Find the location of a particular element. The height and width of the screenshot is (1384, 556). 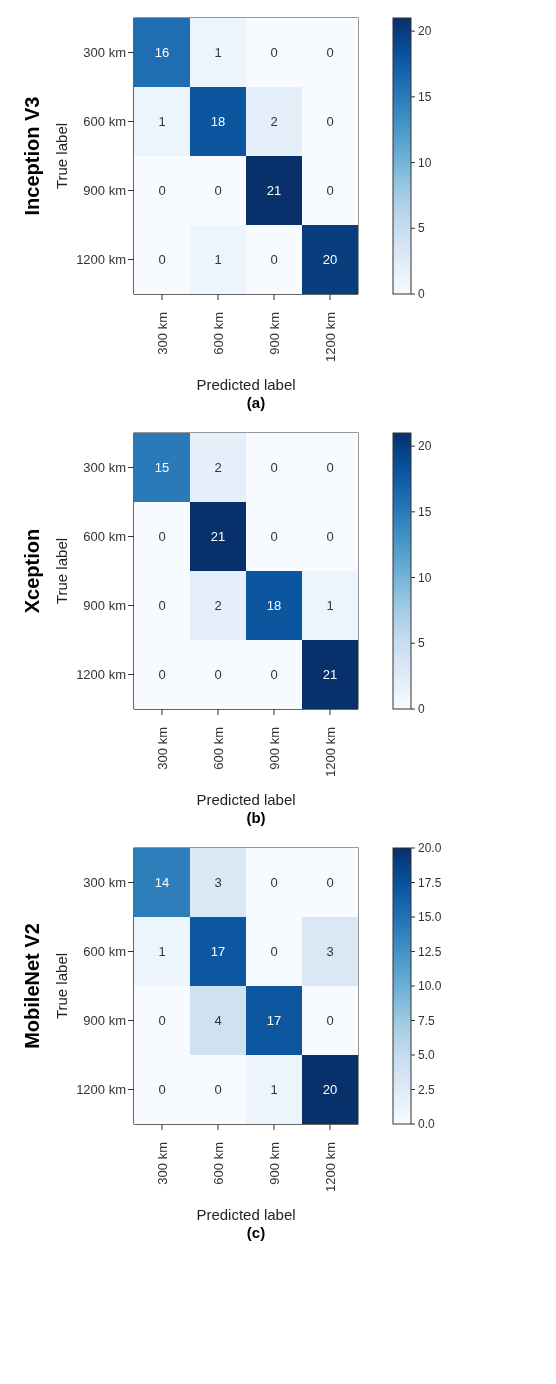

data-label: 14 is located at coordinates (162, 882).